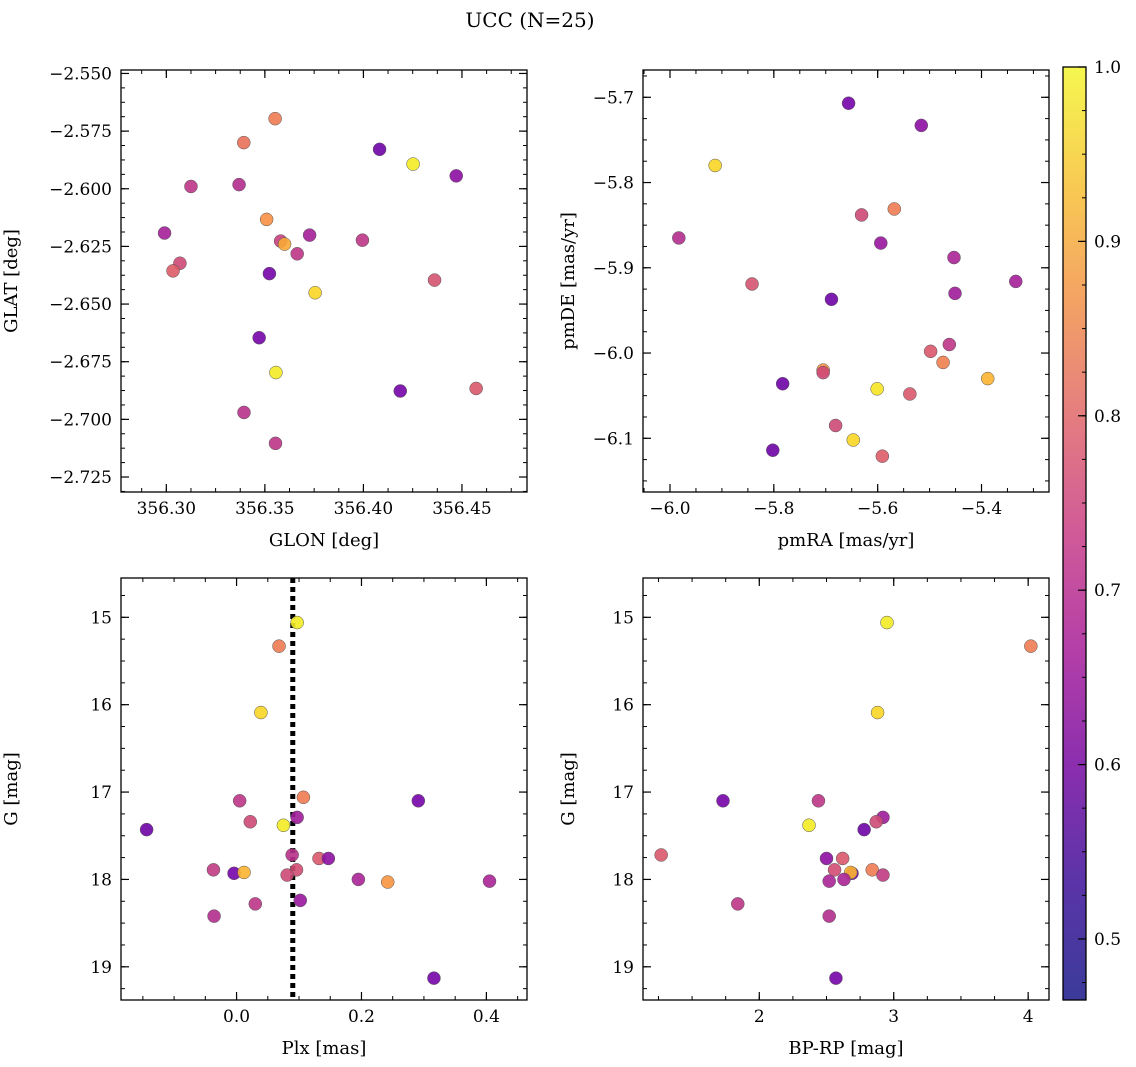 This screenshot has height=1067, width=1136. Describe the element at coordinates (101, 793) in the screenshot. I see `y-tick-label: 17` at that location.